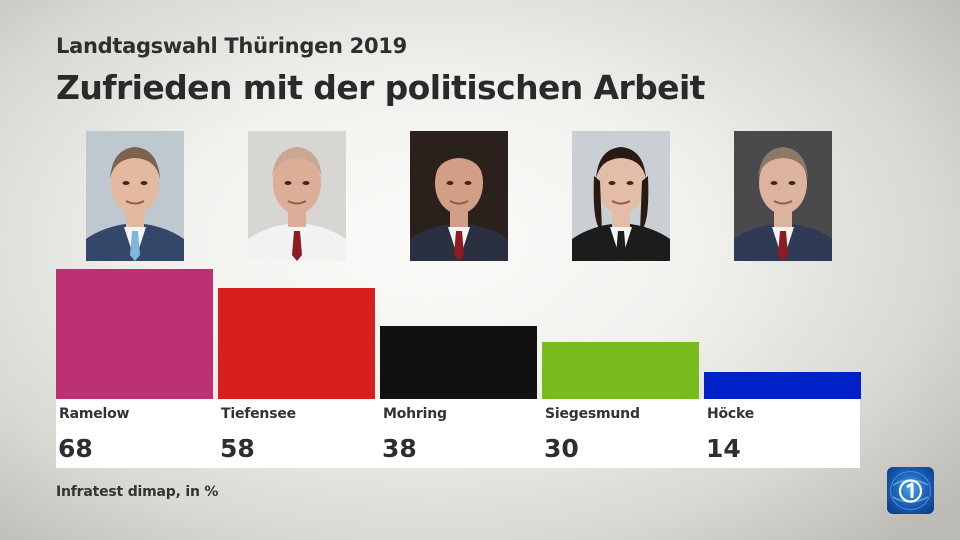  What do you see at coordinates (592, 414) in the screenshot?
I see `category-label: Siegesmund` at bounding box center [592, 414].